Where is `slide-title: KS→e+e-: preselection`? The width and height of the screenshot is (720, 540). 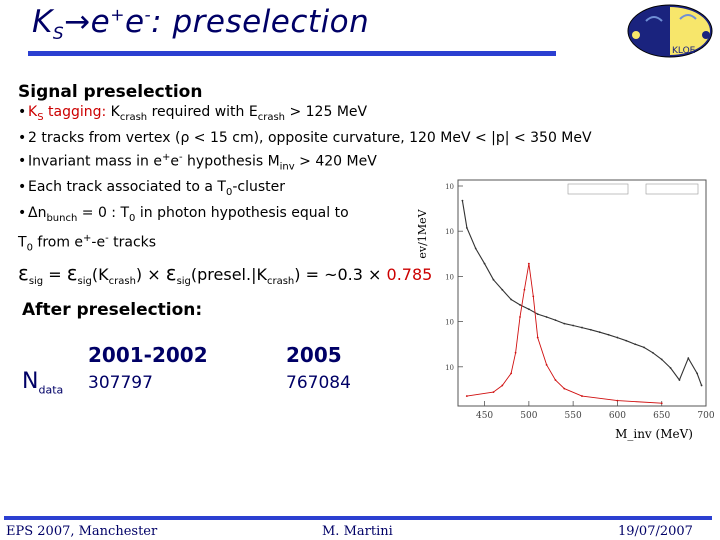 slide-title: KS→e+e-: preselection is located at coordinates (200, 24).